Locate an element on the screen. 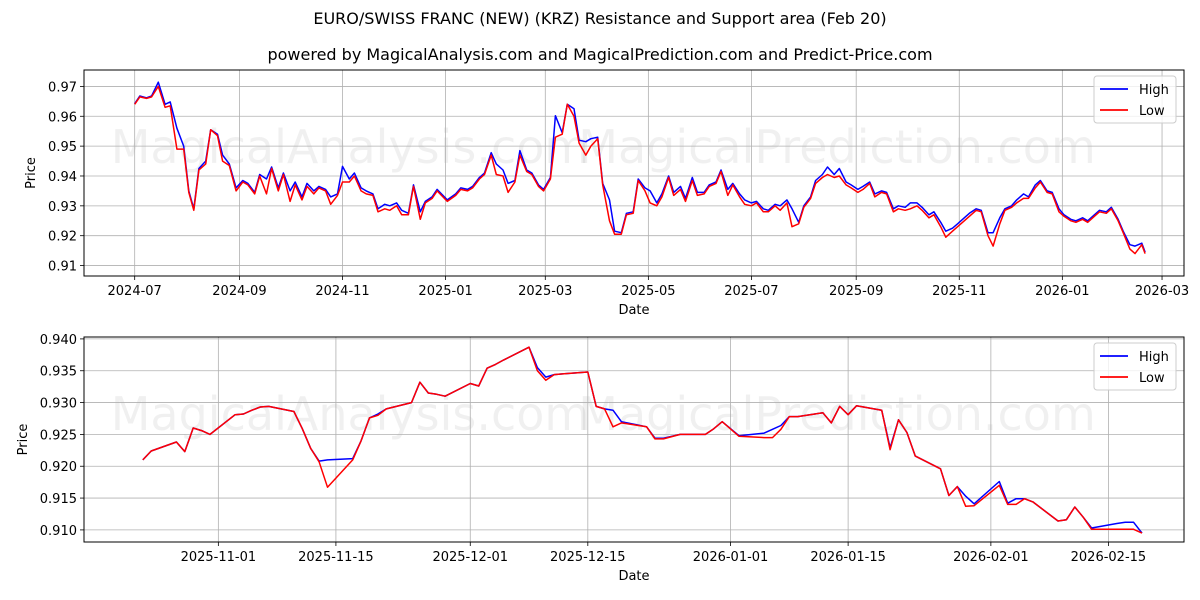 This screenshot has height=600, width=1200. y-tick-label: 0.915 is located at coordinates (58, 499).